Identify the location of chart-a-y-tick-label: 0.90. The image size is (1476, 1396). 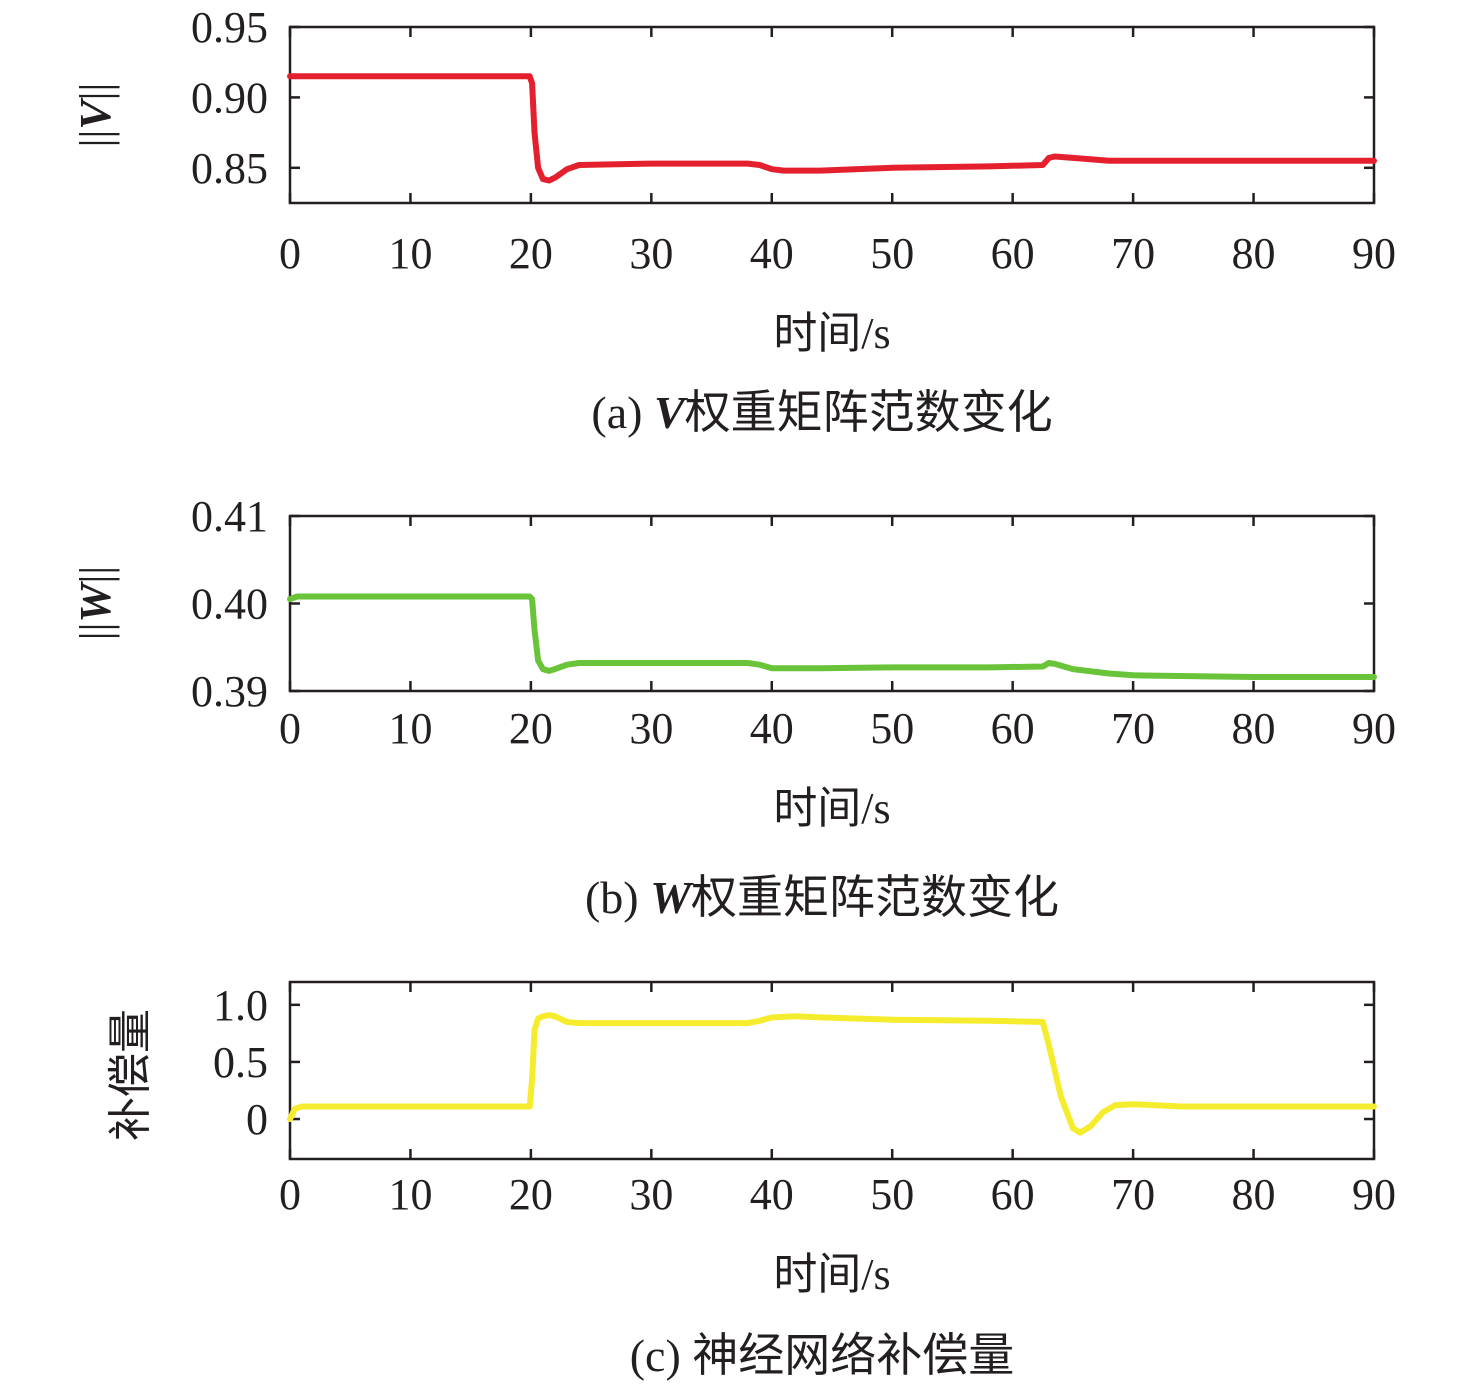
(229, 97).